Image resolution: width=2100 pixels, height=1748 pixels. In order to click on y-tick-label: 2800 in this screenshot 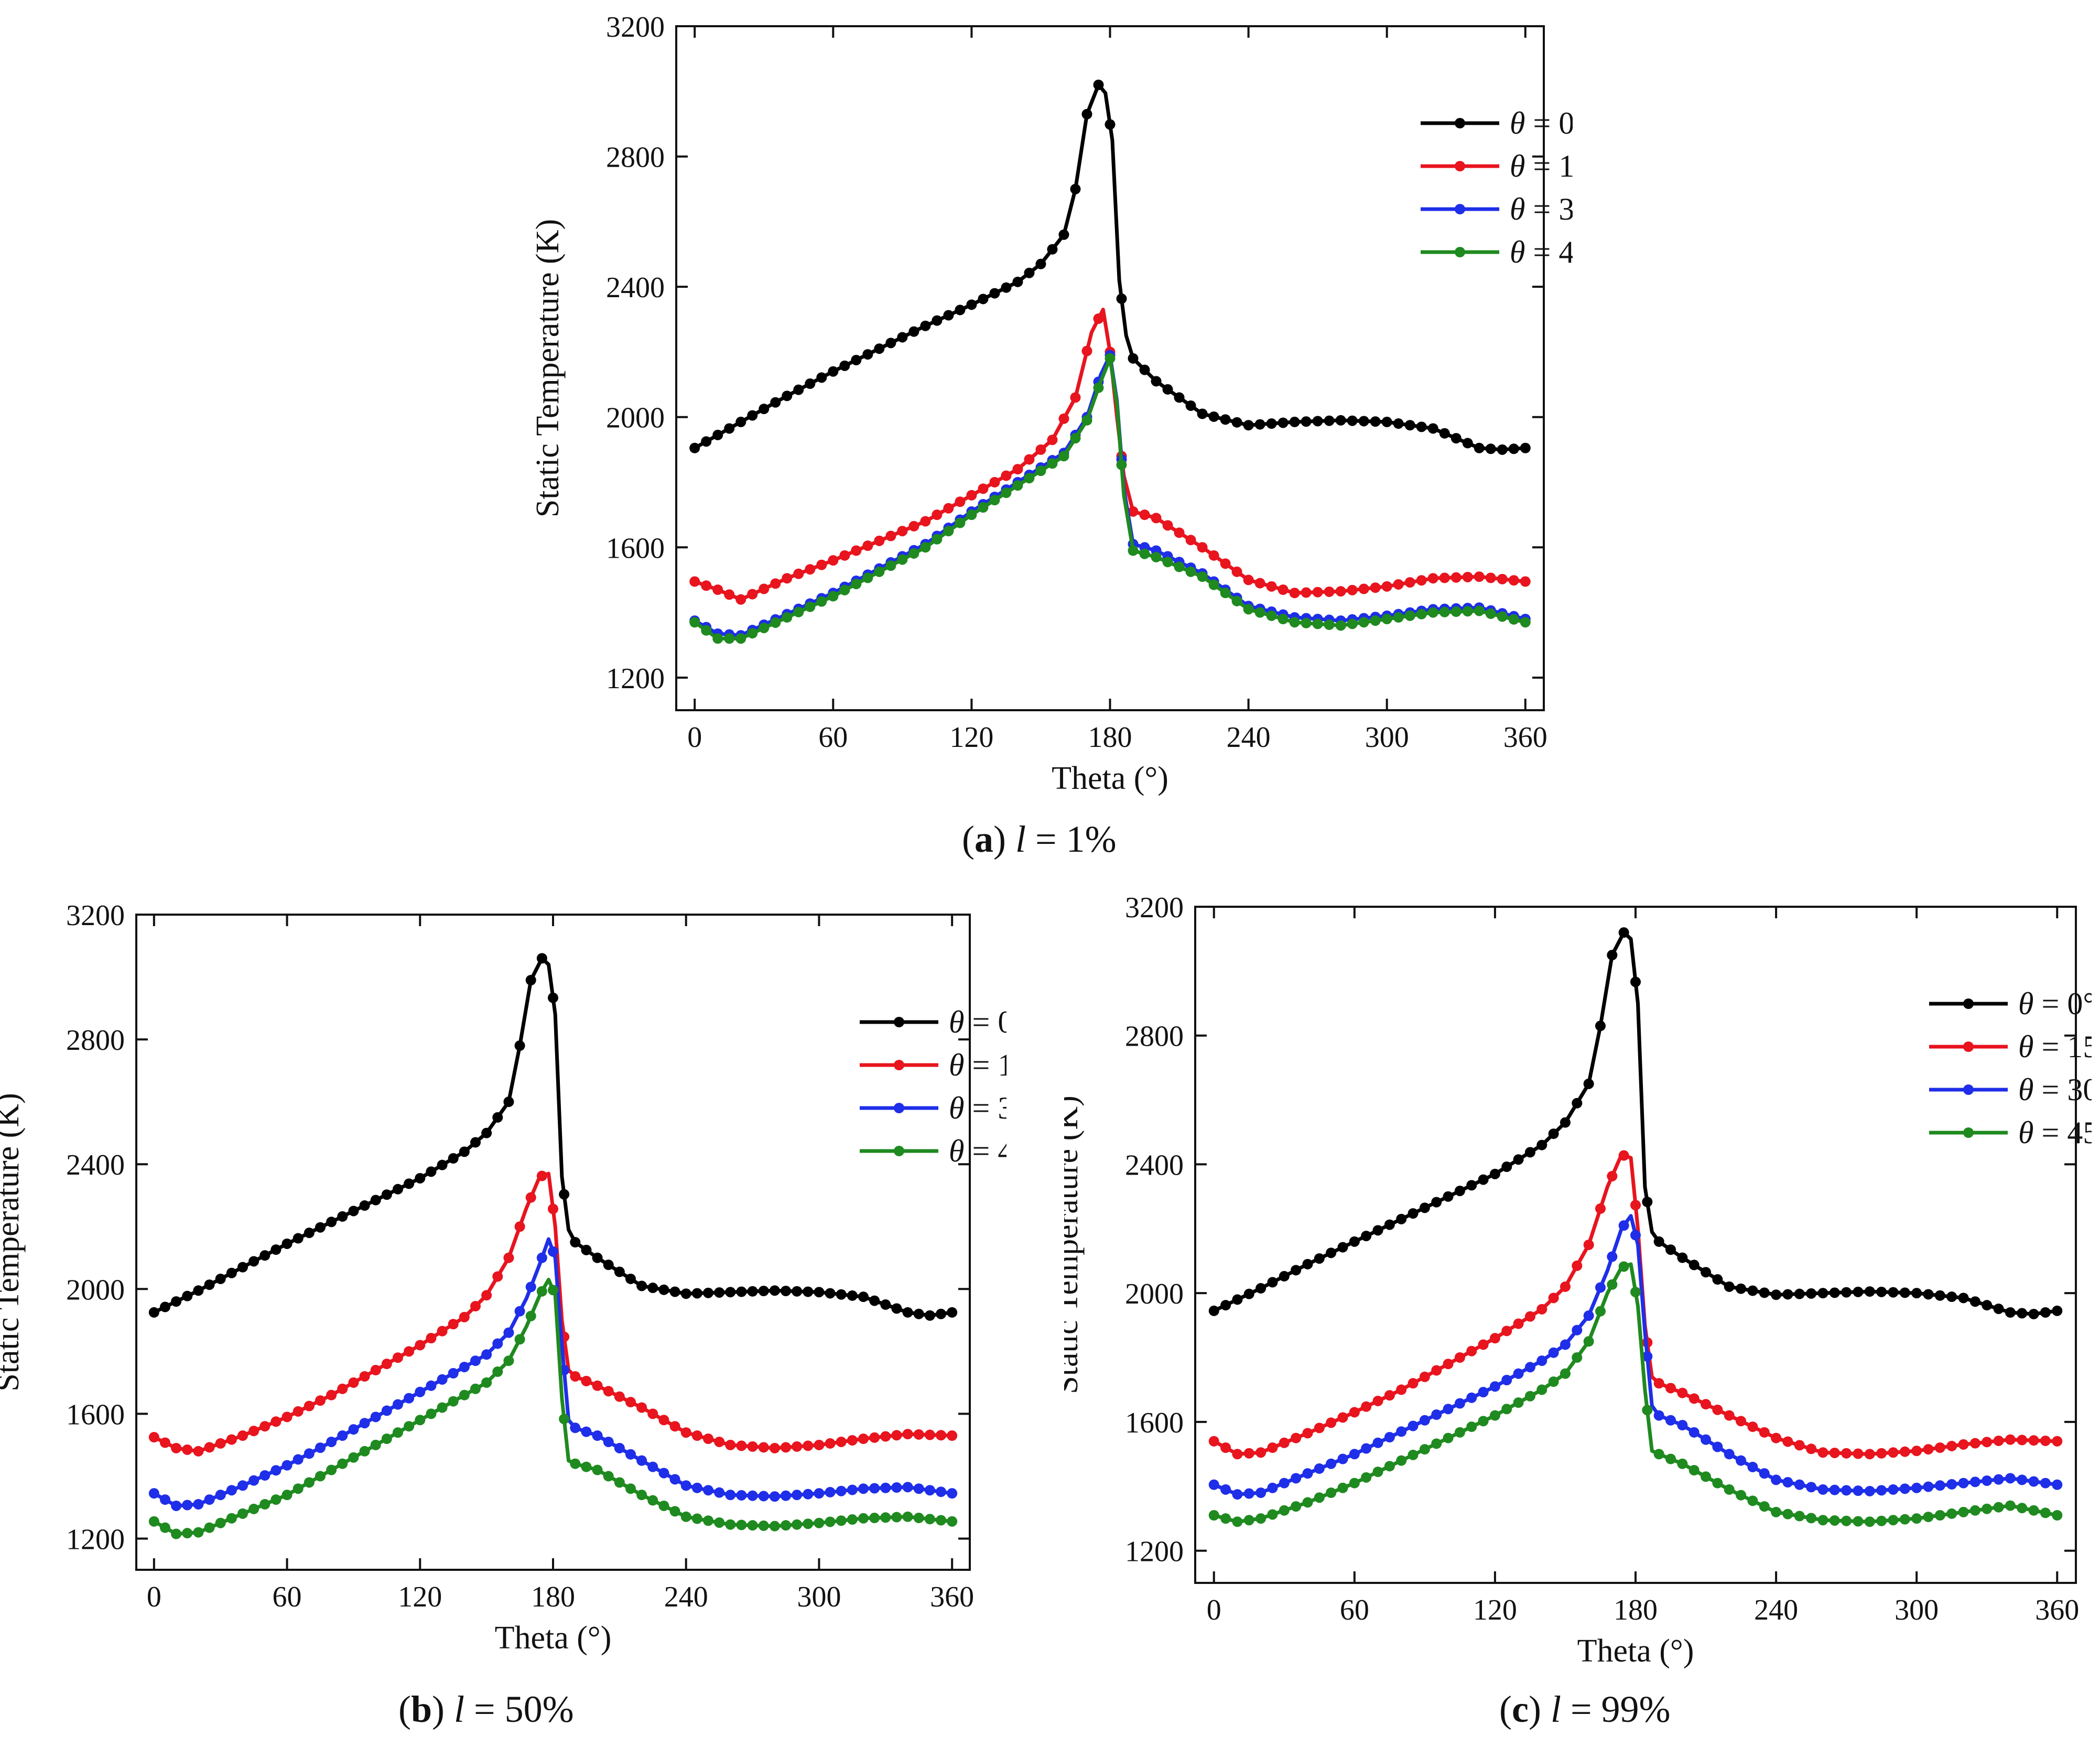, I will do `click(1154, 1036)`.